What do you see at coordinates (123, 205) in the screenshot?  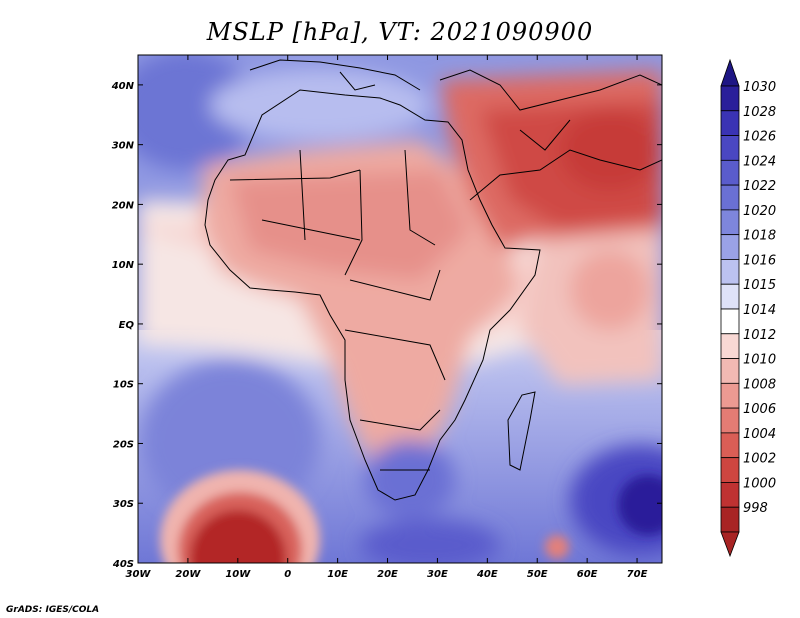 I see `lat-tick-label: 20N` at bounding box center [123, 205].